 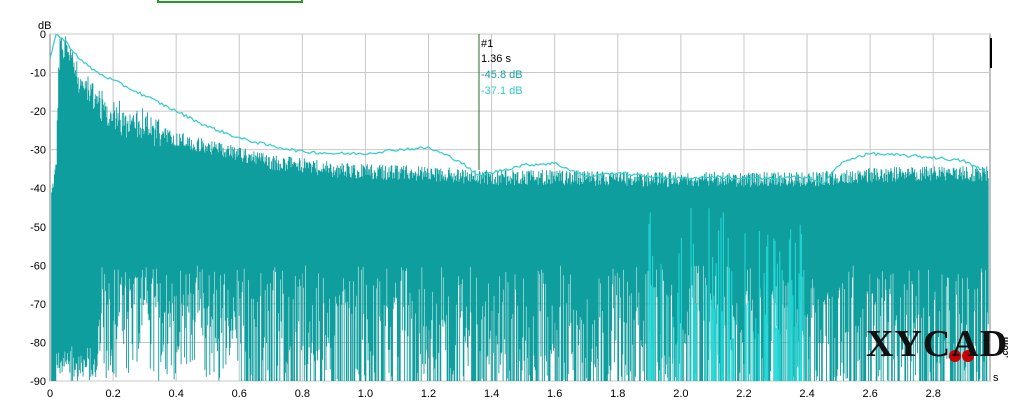 I want to click on x-axis-label: s, so click(x=996, y=378).